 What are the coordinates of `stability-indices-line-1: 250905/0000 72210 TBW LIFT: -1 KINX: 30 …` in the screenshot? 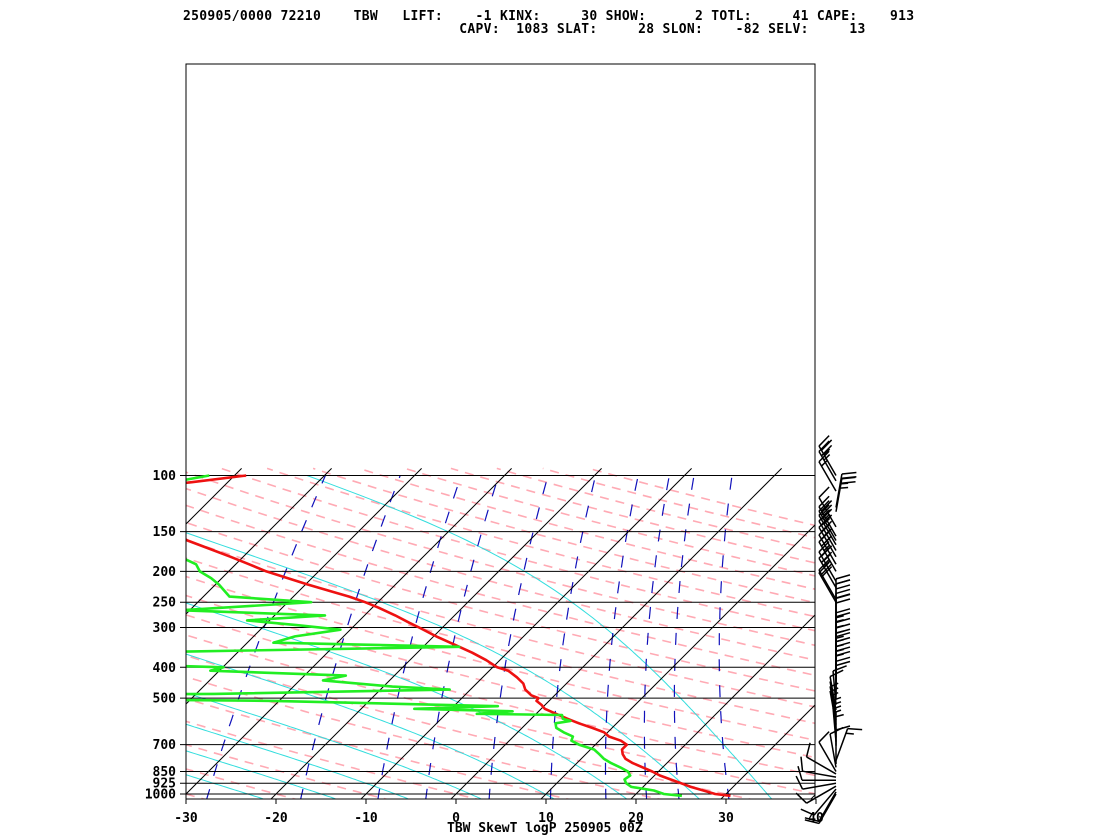 It's located at (549, 16).